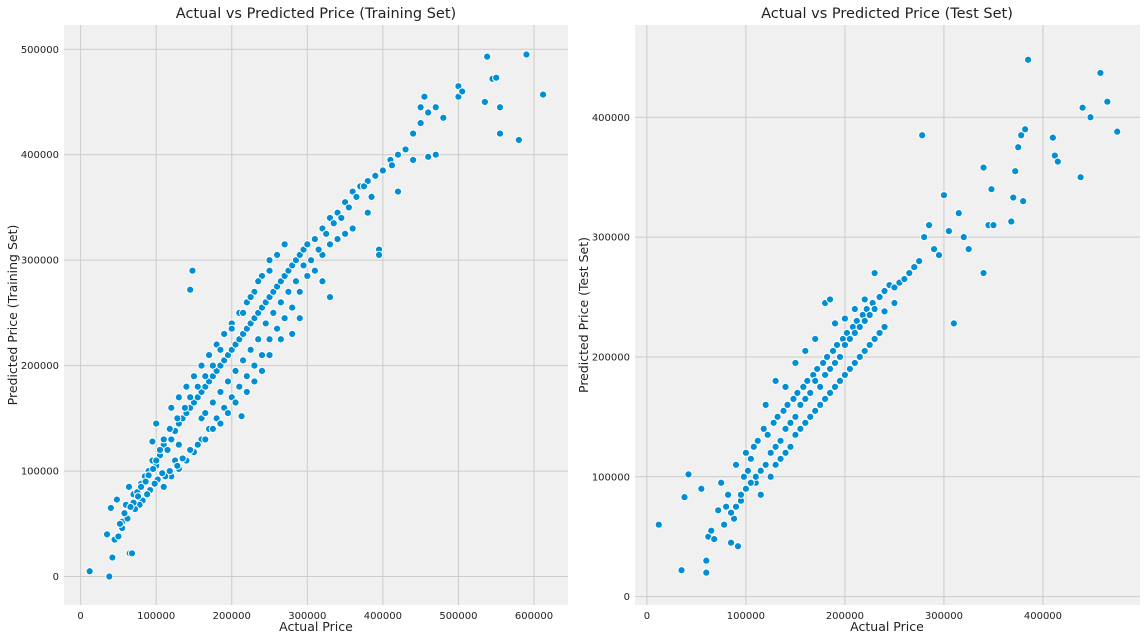 Image resolution: width=1144 pixels, height=640 pixels. Describe the element at coordinates (611, 358) in the screenshot. I see `y-ticks-test: 0 100000 200000 300000 400000` at that location.